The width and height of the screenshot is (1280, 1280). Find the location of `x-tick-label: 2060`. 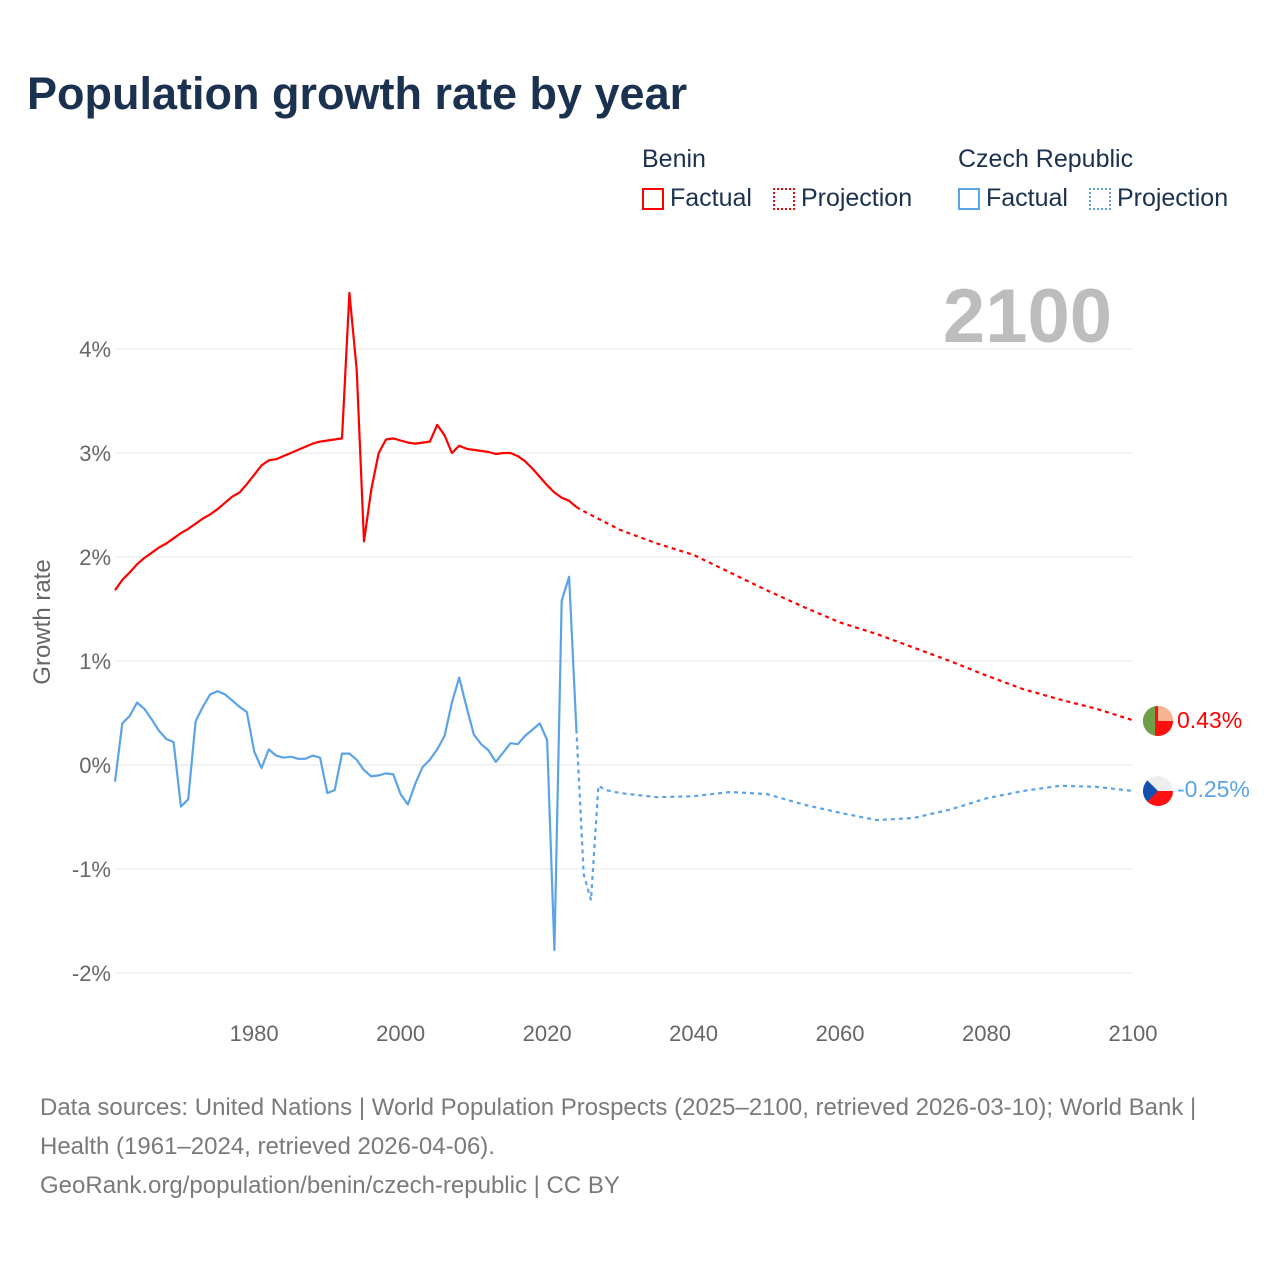

x-tick-label: 2060 is located at coordinates (840, 1033).